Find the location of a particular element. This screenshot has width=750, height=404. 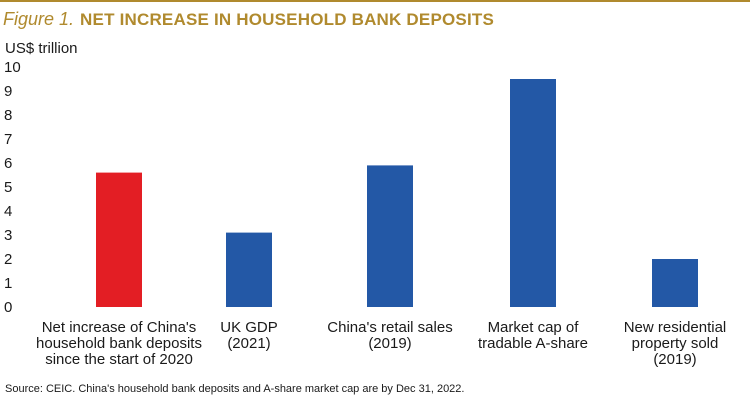

x-category-label: China's retail sales (2019) is located at coordinates (389, 335).